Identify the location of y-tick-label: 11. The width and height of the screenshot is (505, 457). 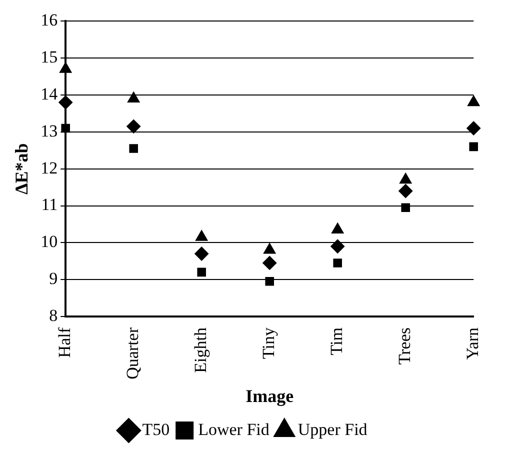
(49, 204).